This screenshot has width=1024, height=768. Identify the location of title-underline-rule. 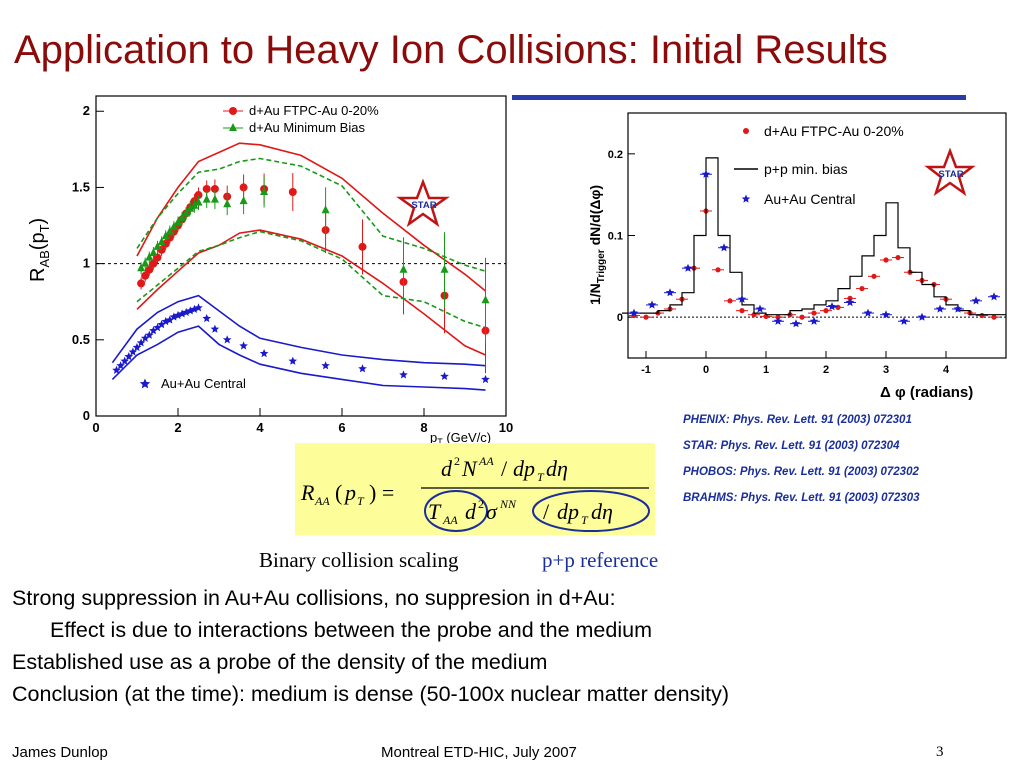
(739, 97).